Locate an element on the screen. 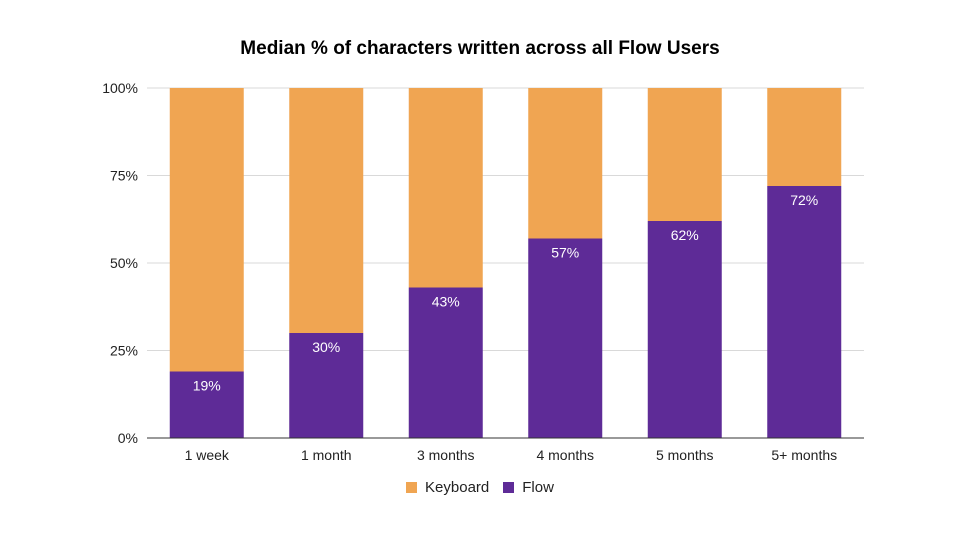  x-tick-label: 5 months is located at coordinates (685, 455).